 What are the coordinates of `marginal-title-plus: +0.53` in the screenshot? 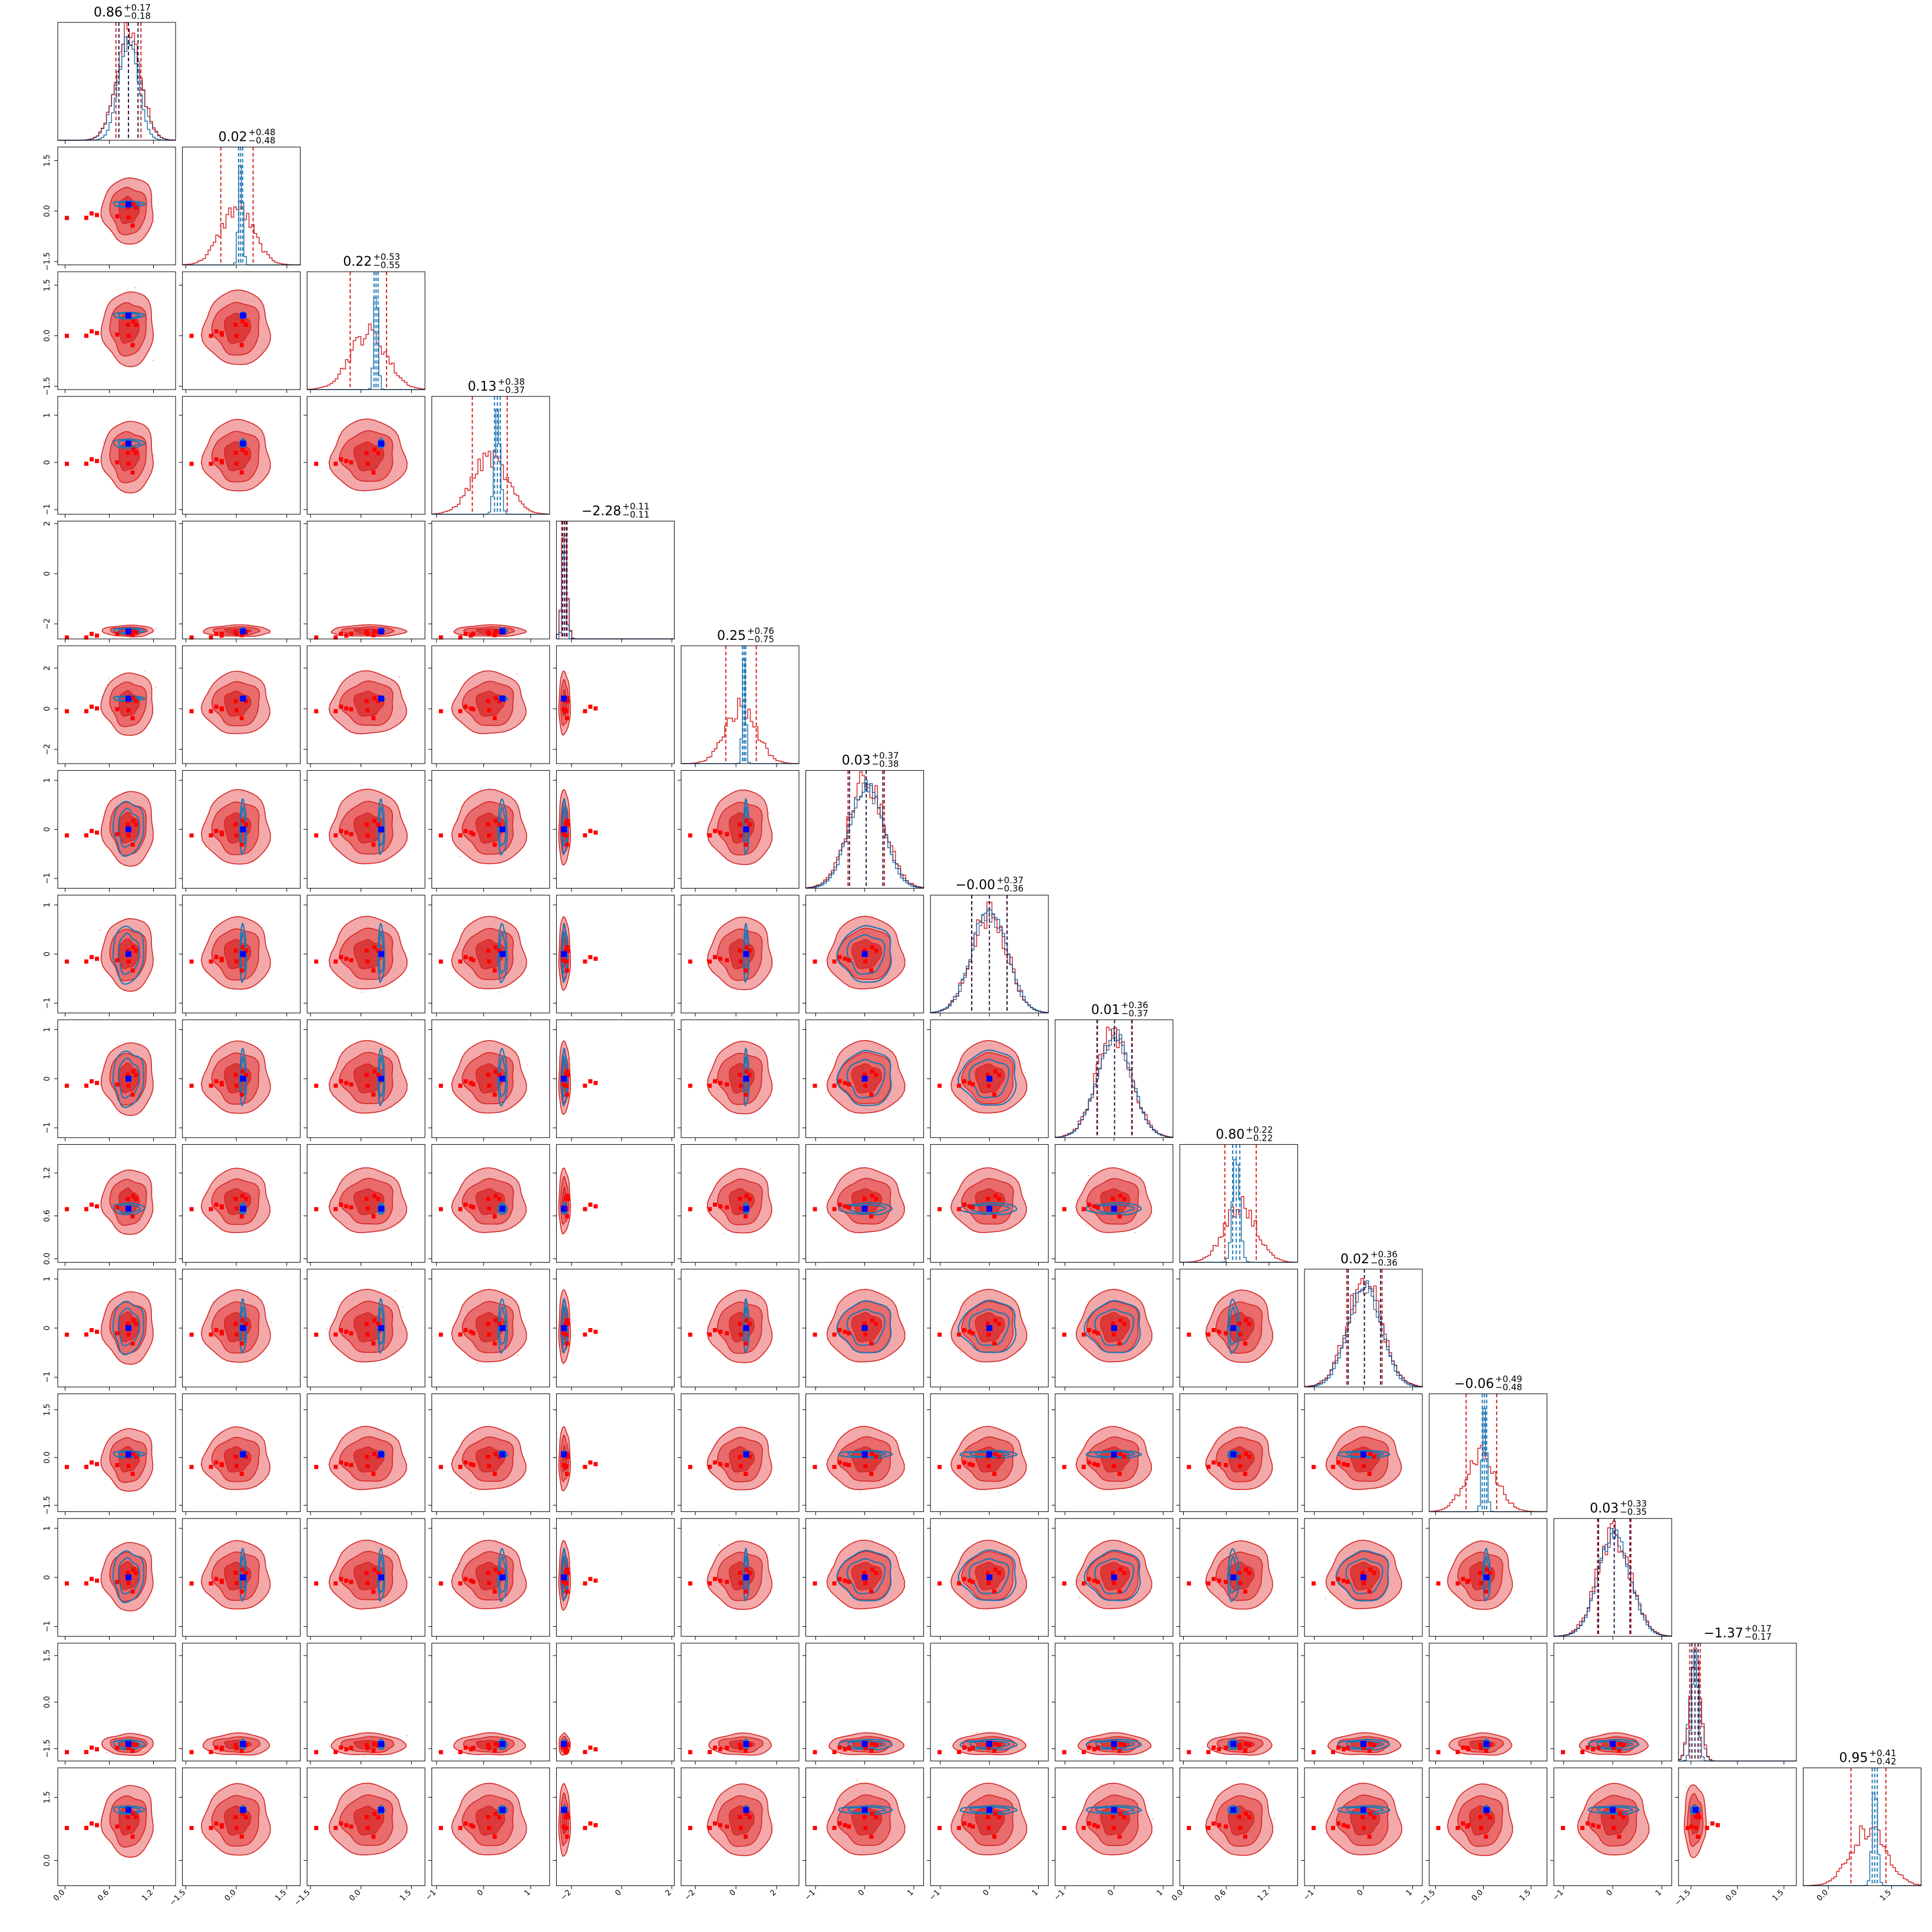 It's located at (386, 257).